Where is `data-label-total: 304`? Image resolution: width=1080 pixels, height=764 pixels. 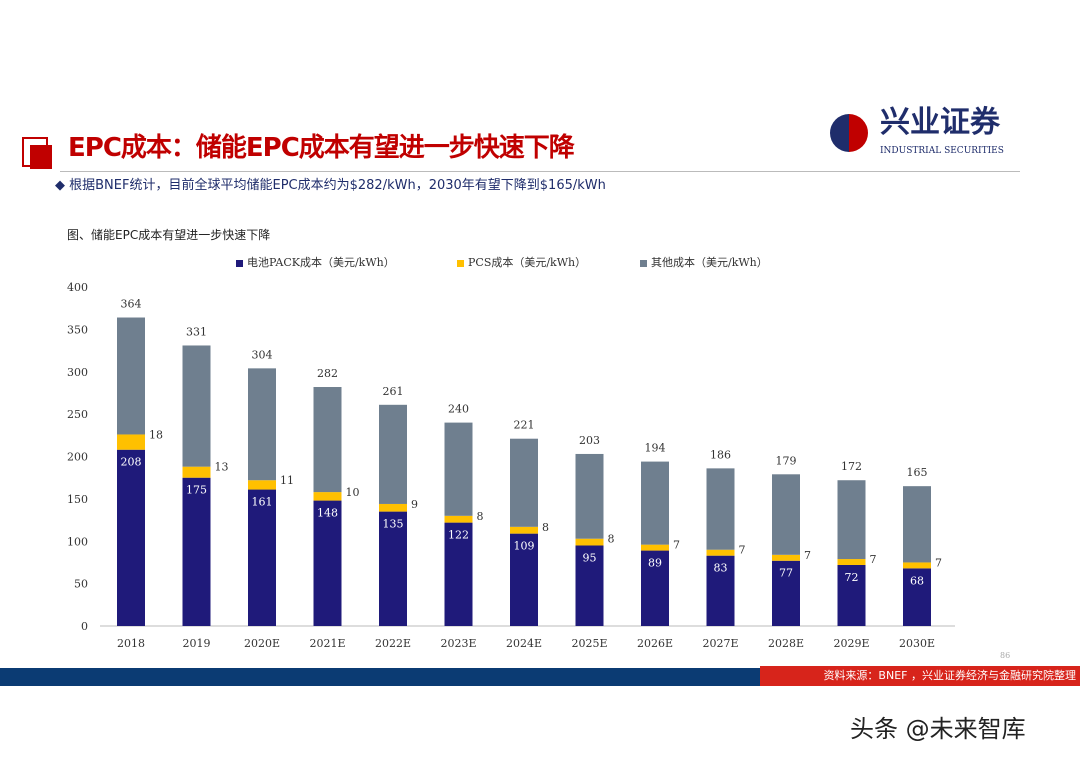 data-label-total: 304 is located at coordinates (262, 354).